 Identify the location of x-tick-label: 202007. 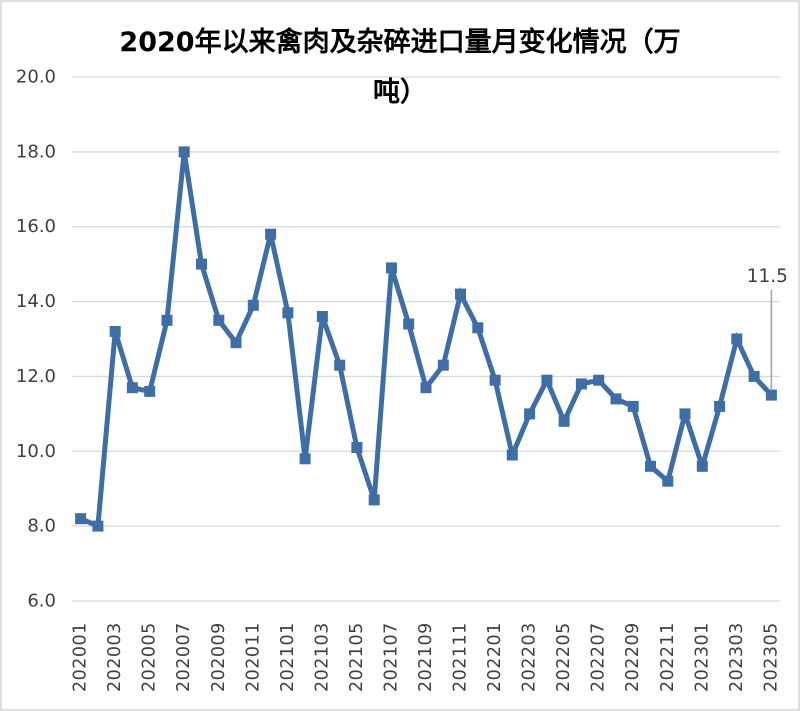
(184, 657).